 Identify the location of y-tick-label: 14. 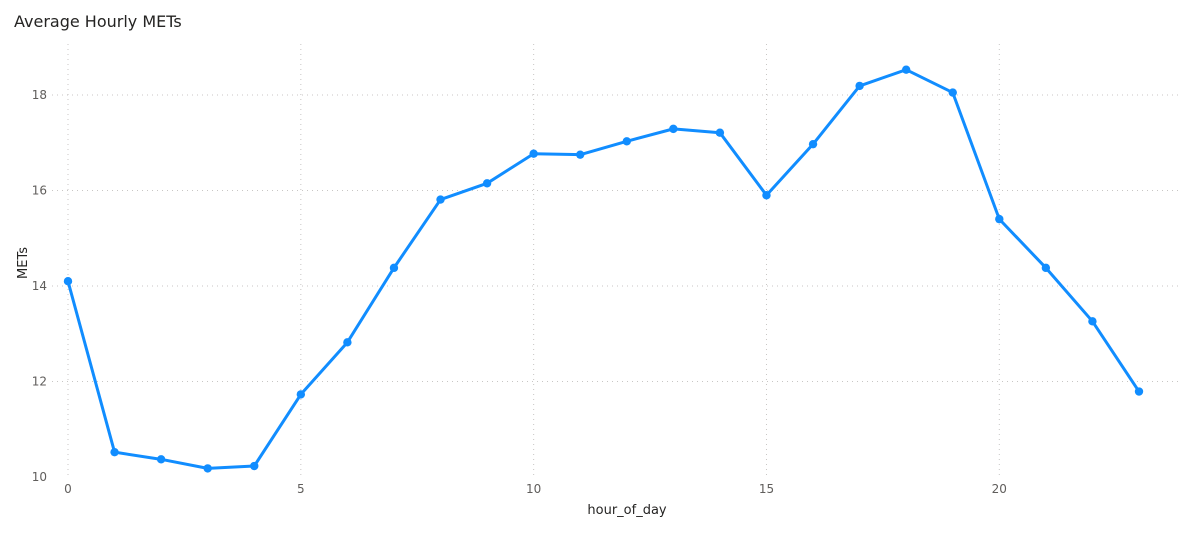
(39, 286).